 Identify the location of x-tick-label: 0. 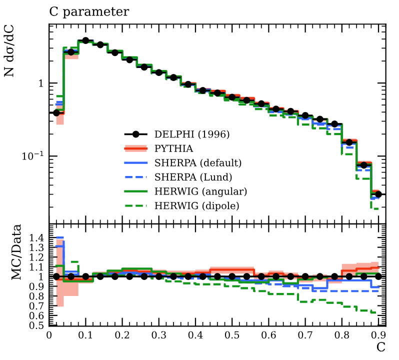
(49, 335).